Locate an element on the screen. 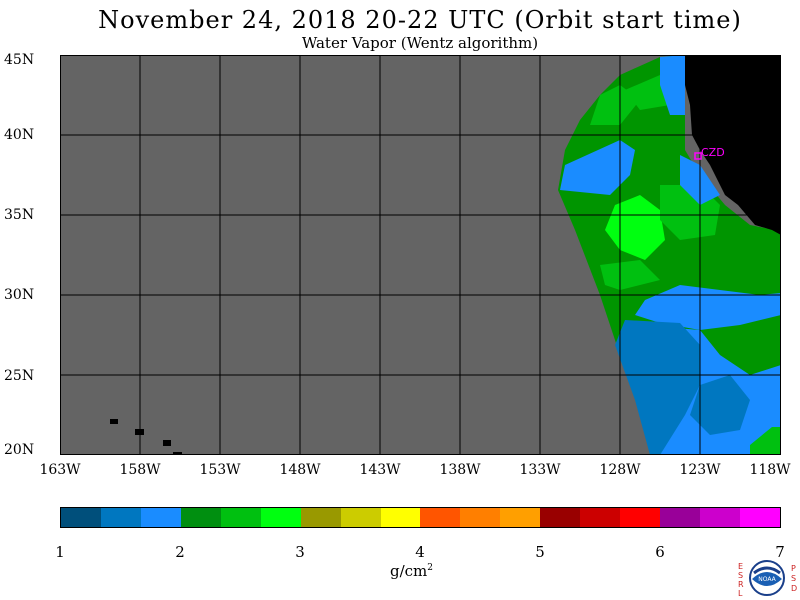  colorbar-unit: g/cm2 is located at coordinates (411, 571).